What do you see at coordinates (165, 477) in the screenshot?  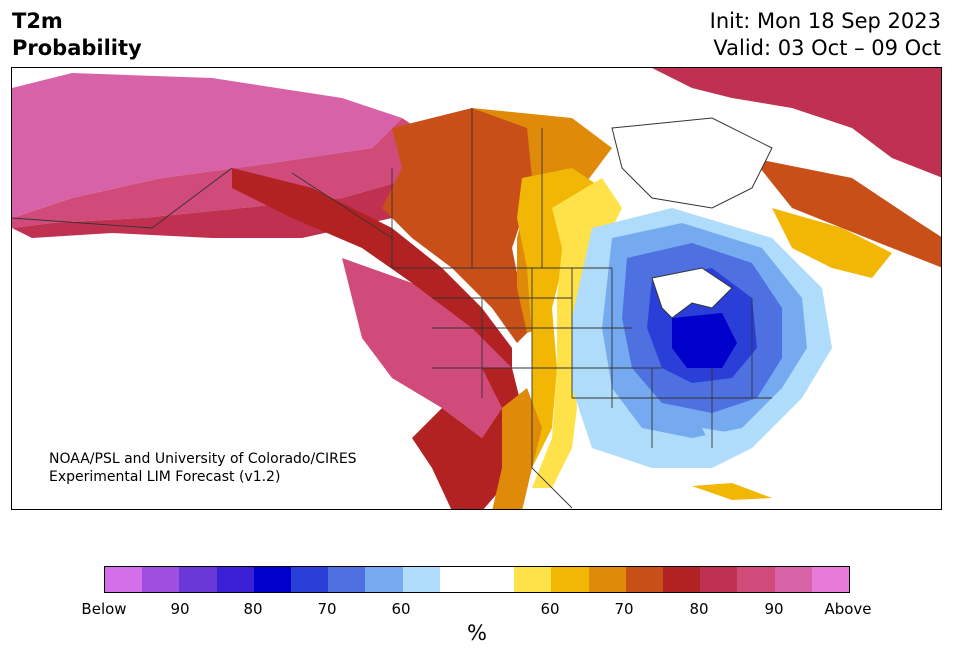 I see `credit-line-2: Experimental LIM Forecast (v1.2)` at bounding box center [165, 477].